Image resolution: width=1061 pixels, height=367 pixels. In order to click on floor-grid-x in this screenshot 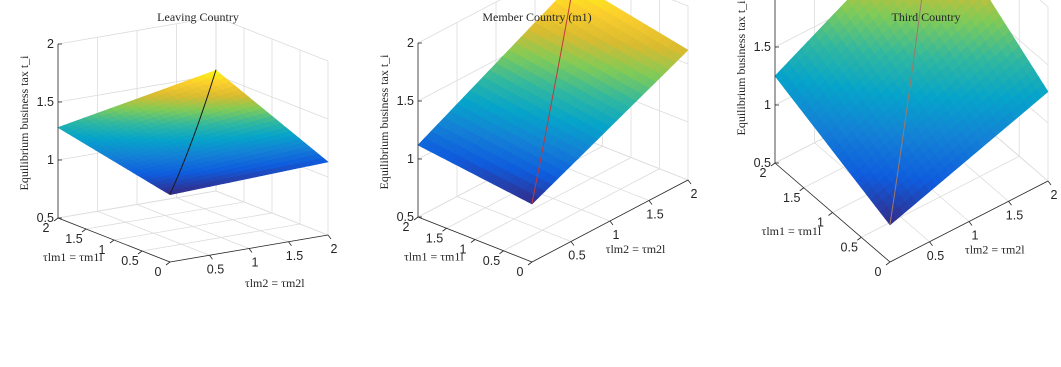, I will do `click(232, 220)`.